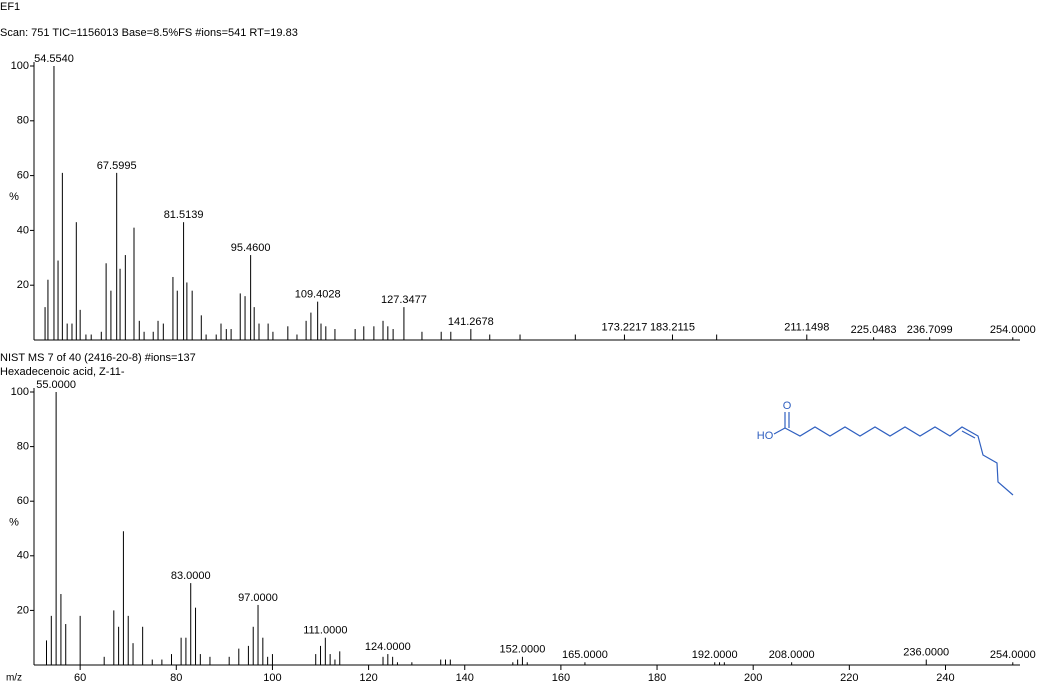 The image size is (1049, 684). I want to click on peak-label: 124.0000, so click(388, 647).